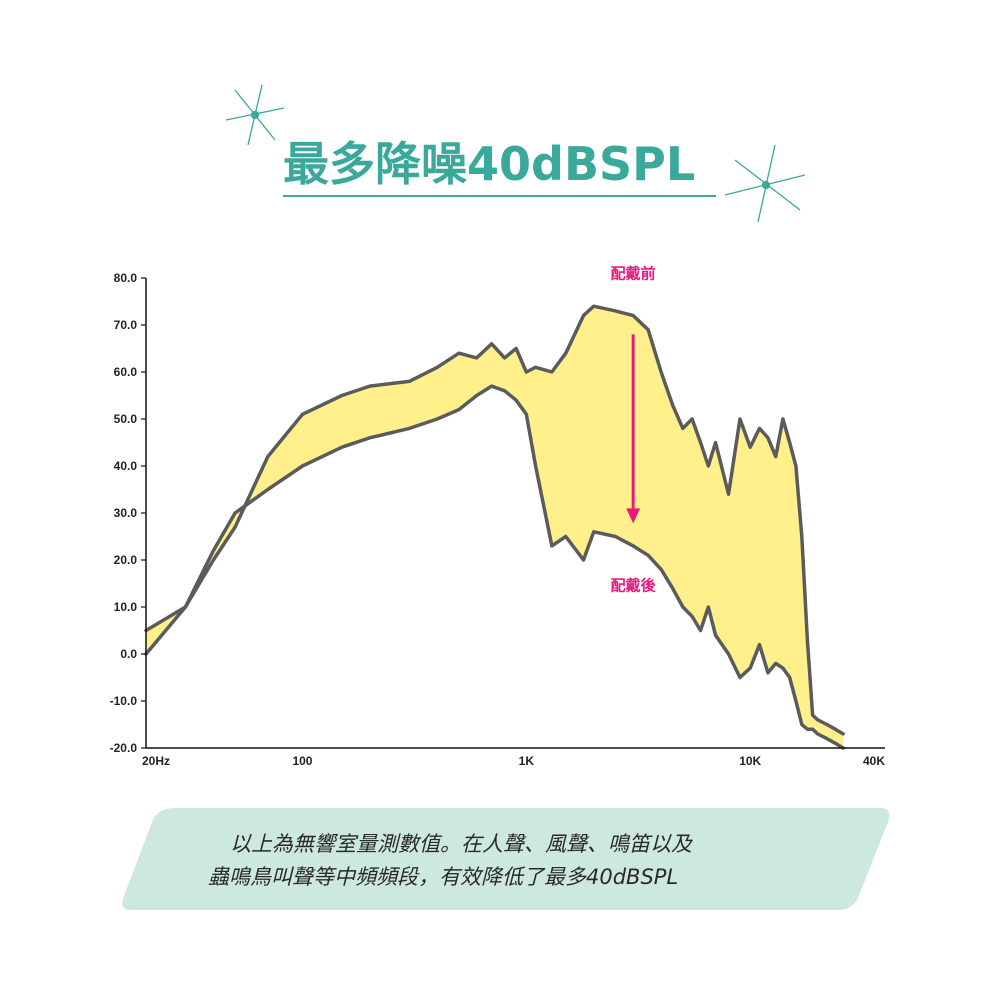 This screenshot has height=1007, width=1007. Describe the element at coordinates (634, 585) in the screenshot. I see `label-after: 配戴後` at that location.